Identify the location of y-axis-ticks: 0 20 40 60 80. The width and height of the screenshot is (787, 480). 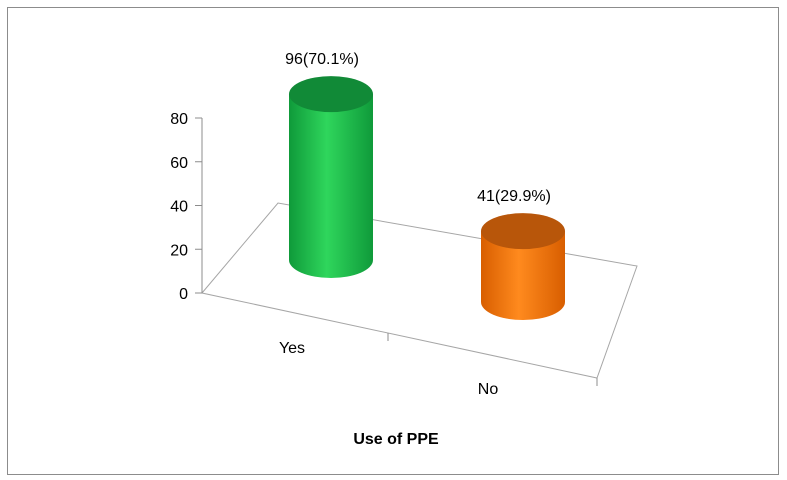
(186, 207).